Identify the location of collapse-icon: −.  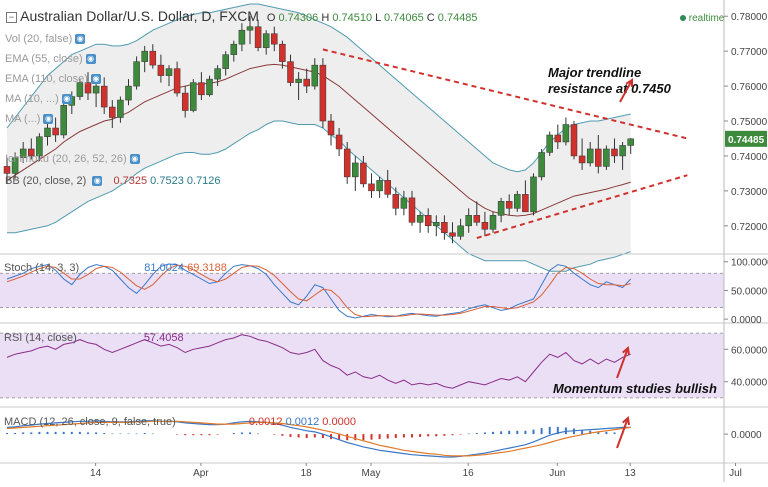
(11, 17).